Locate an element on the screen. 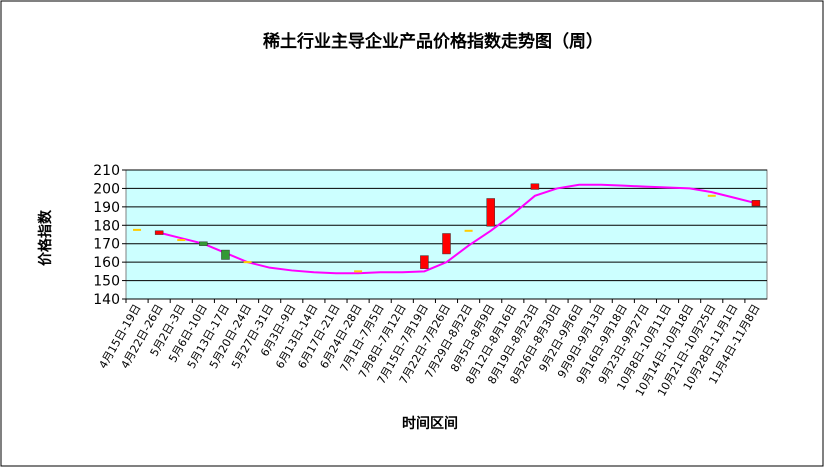  y-tick-label: 170 is located at coordinates (106, 245).